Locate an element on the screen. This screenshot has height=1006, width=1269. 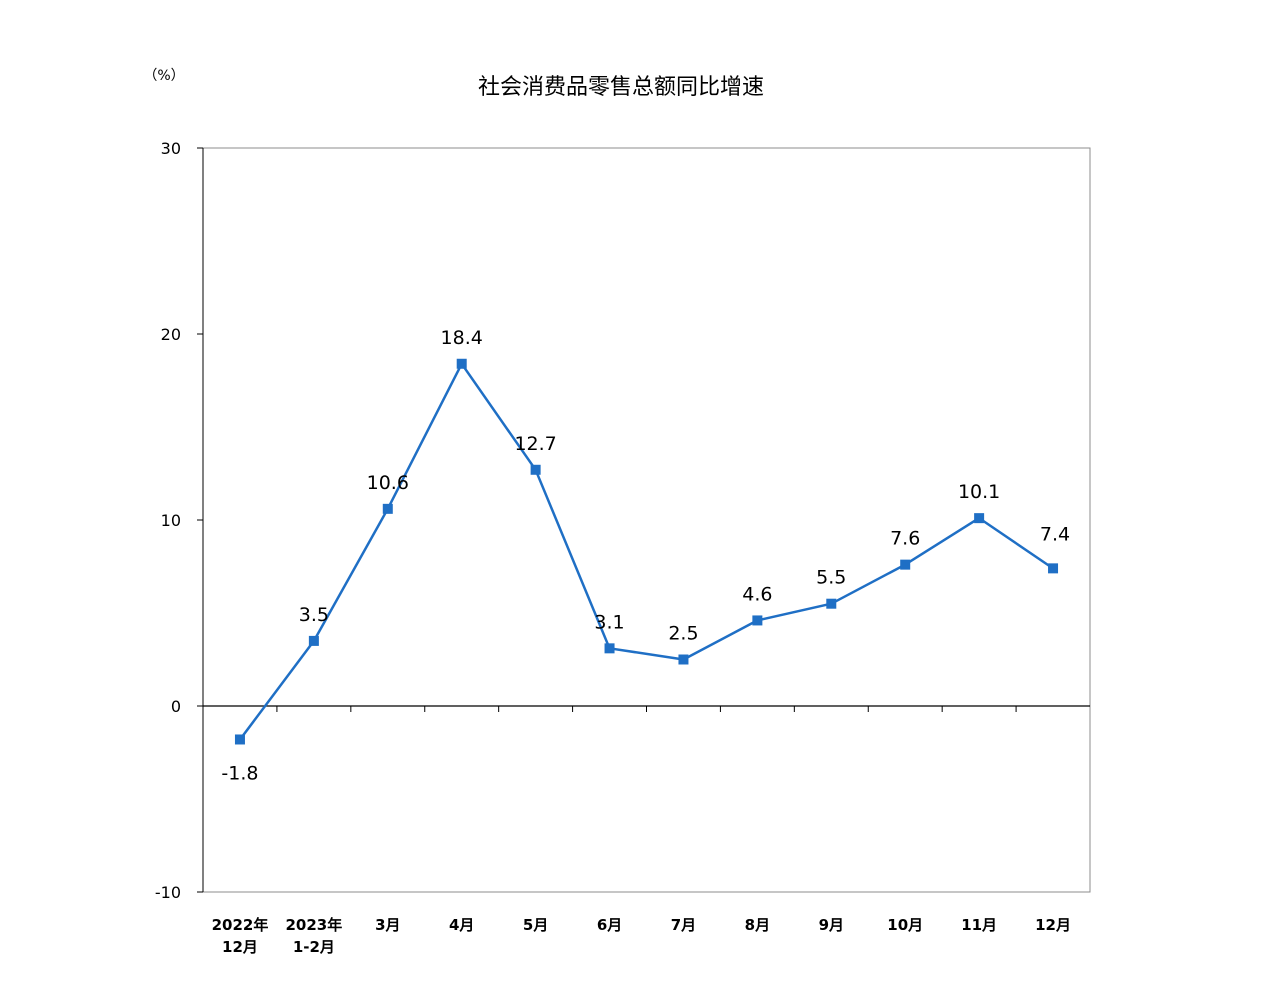
x-tick-label: 12月 is located at coordinates (1053, 925).